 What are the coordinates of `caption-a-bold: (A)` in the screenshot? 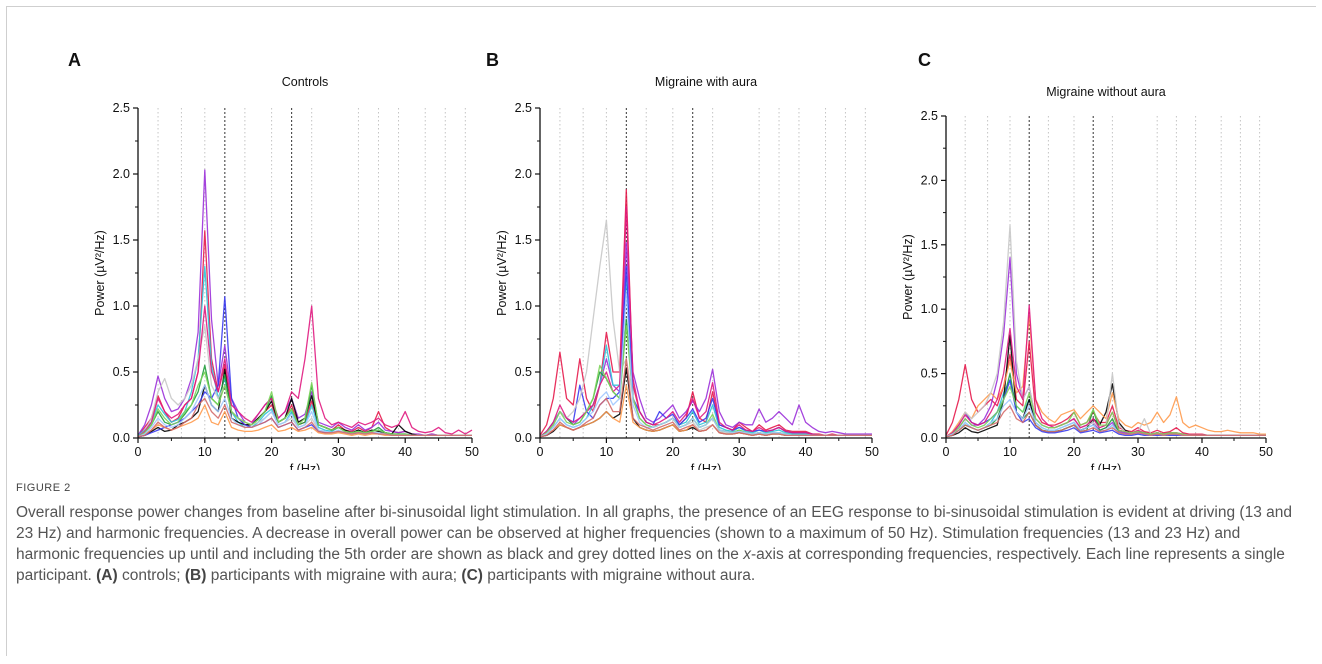 It's located at (107, 575).